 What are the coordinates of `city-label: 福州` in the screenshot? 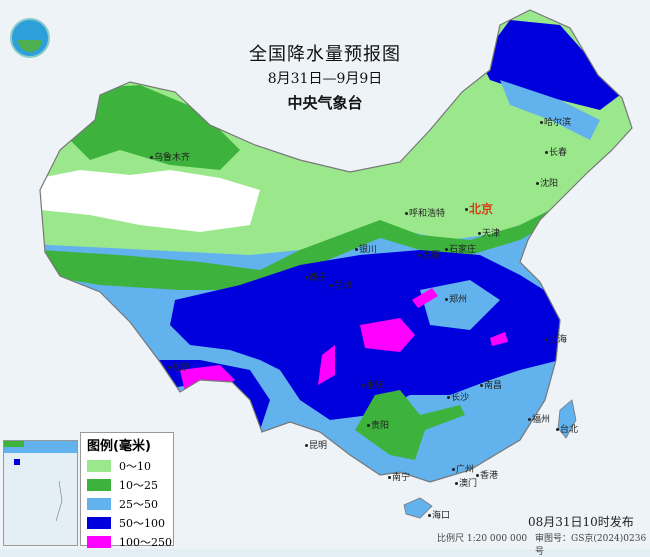 It's located at (539, 418).